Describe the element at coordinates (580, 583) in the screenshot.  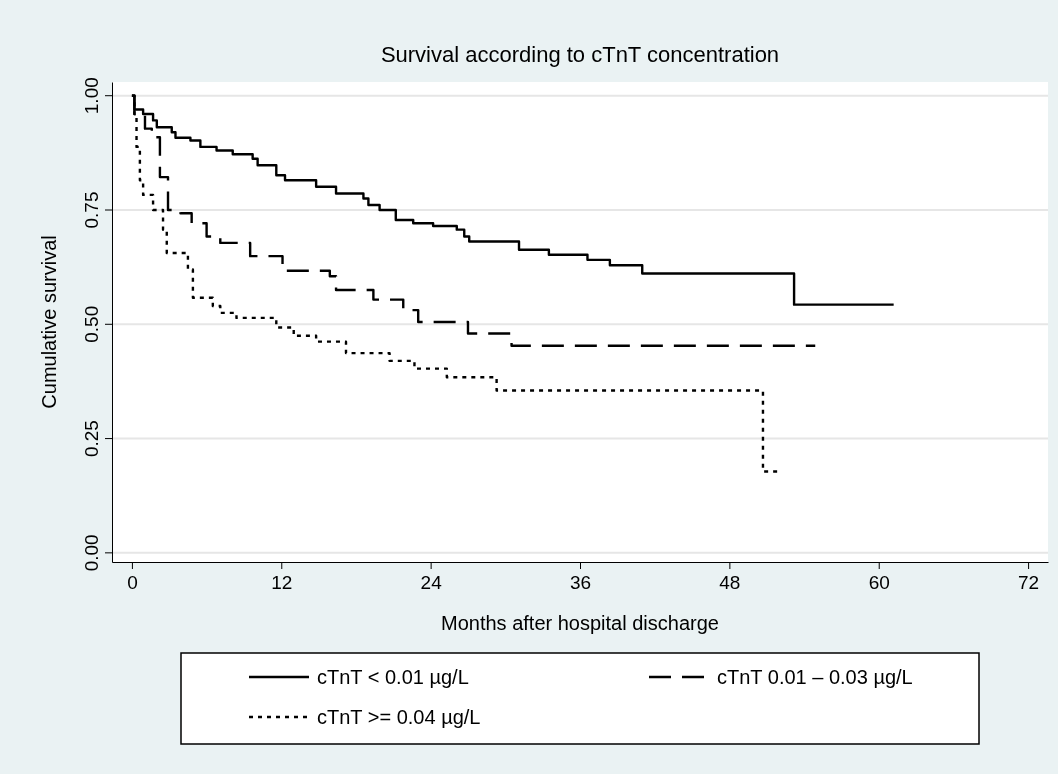
I see `x-tick-label: 36` at that location.